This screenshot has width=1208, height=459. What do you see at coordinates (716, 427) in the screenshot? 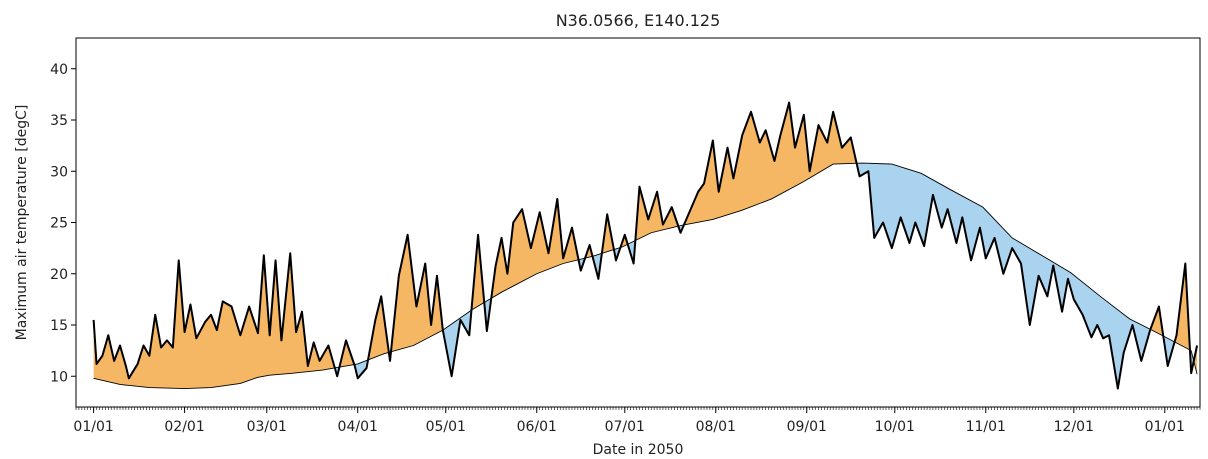
I see `x-tick-label: 08/01` at bounding box center [716, 427].